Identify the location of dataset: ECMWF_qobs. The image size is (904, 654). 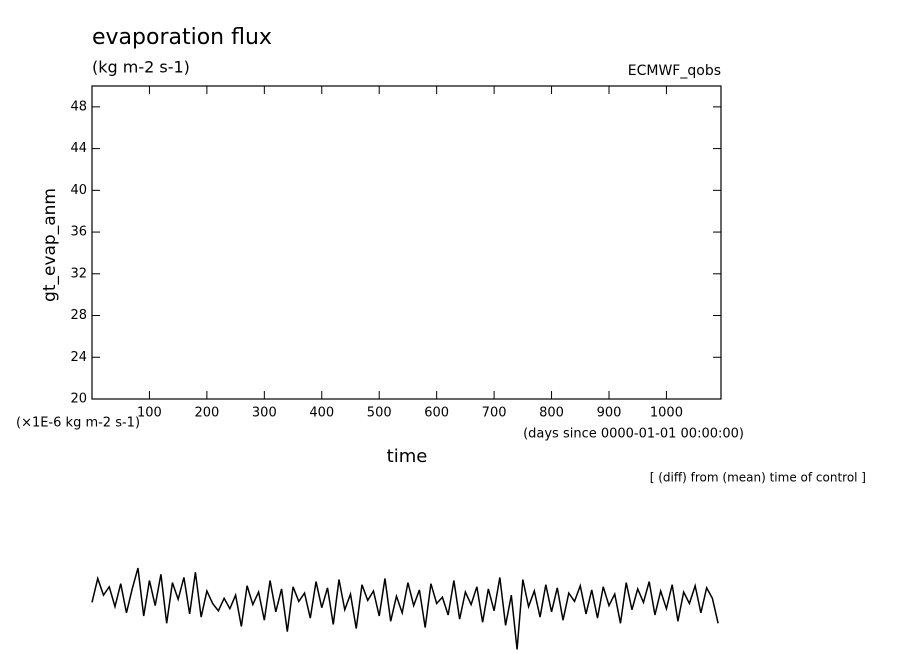
(674, 71).